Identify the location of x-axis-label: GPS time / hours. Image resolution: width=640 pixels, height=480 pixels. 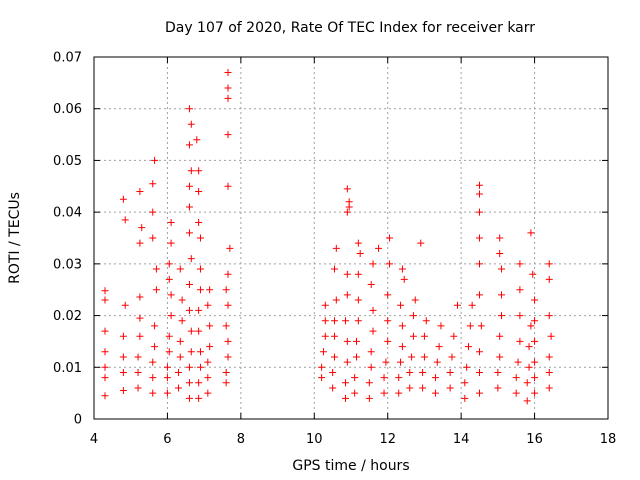
(350, 466).